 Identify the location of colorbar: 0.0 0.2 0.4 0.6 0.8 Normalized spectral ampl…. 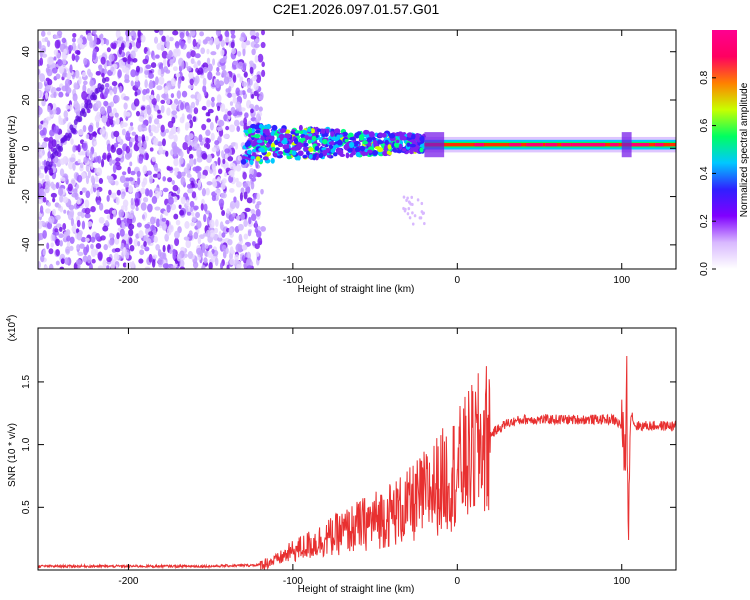
(724, 153).